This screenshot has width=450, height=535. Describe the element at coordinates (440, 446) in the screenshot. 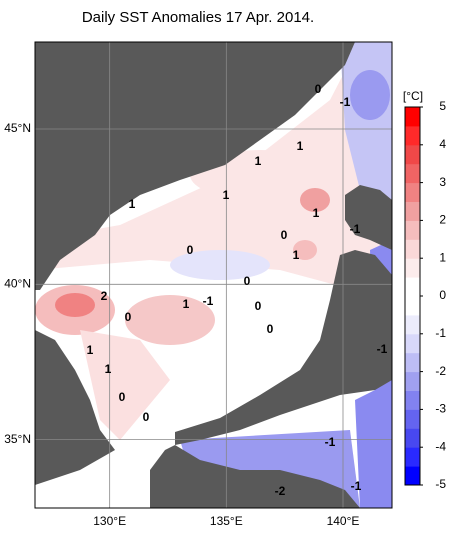

I see `colorbar-tick-label: -4` at that location.